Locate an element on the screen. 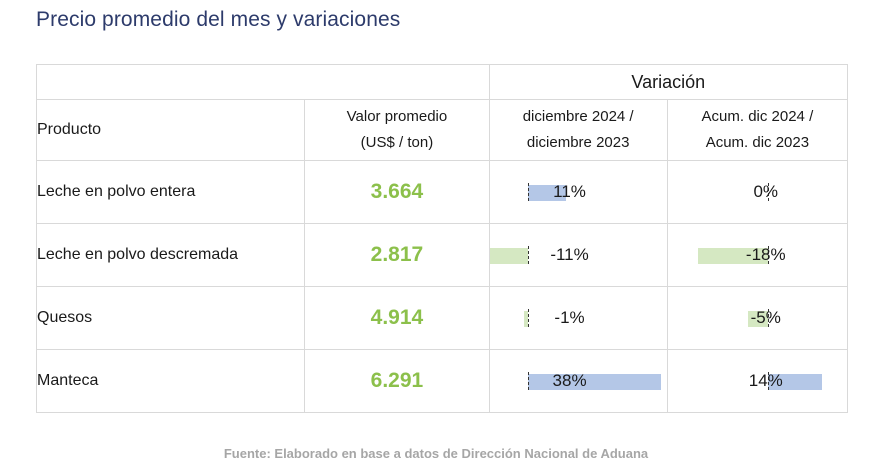  var-acum-label: -5% is located at coordinates (765, 317).